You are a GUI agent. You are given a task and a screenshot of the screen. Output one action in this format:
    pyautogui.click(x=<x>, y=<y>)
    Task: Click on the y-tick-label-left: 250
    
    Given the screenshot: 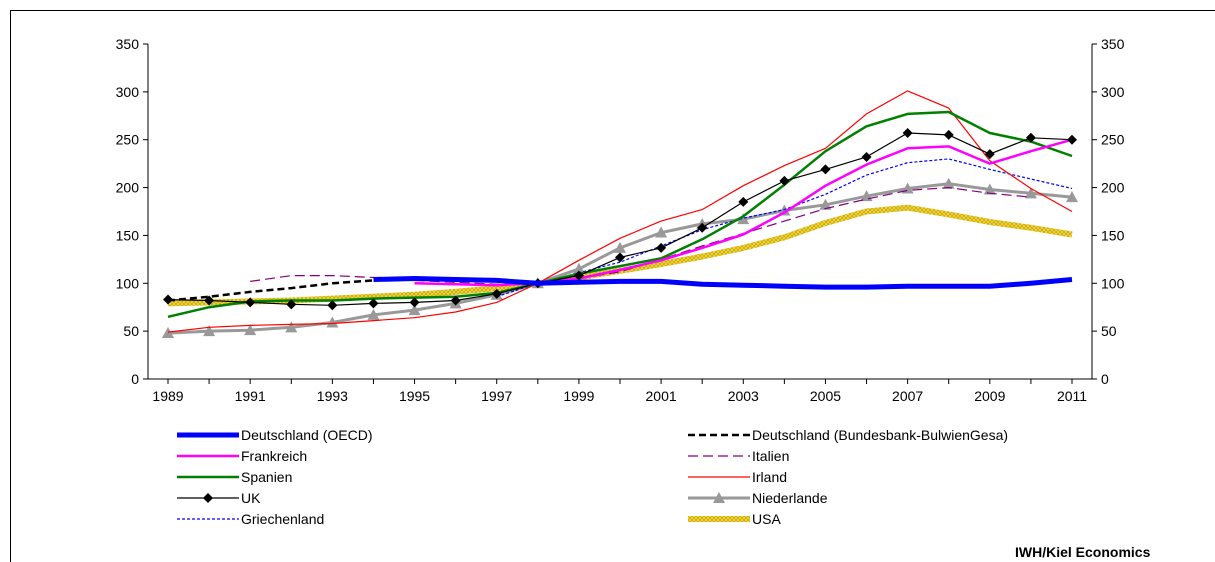 What is the action you would take?
    pyautogui.click(x=128, y=140)
    